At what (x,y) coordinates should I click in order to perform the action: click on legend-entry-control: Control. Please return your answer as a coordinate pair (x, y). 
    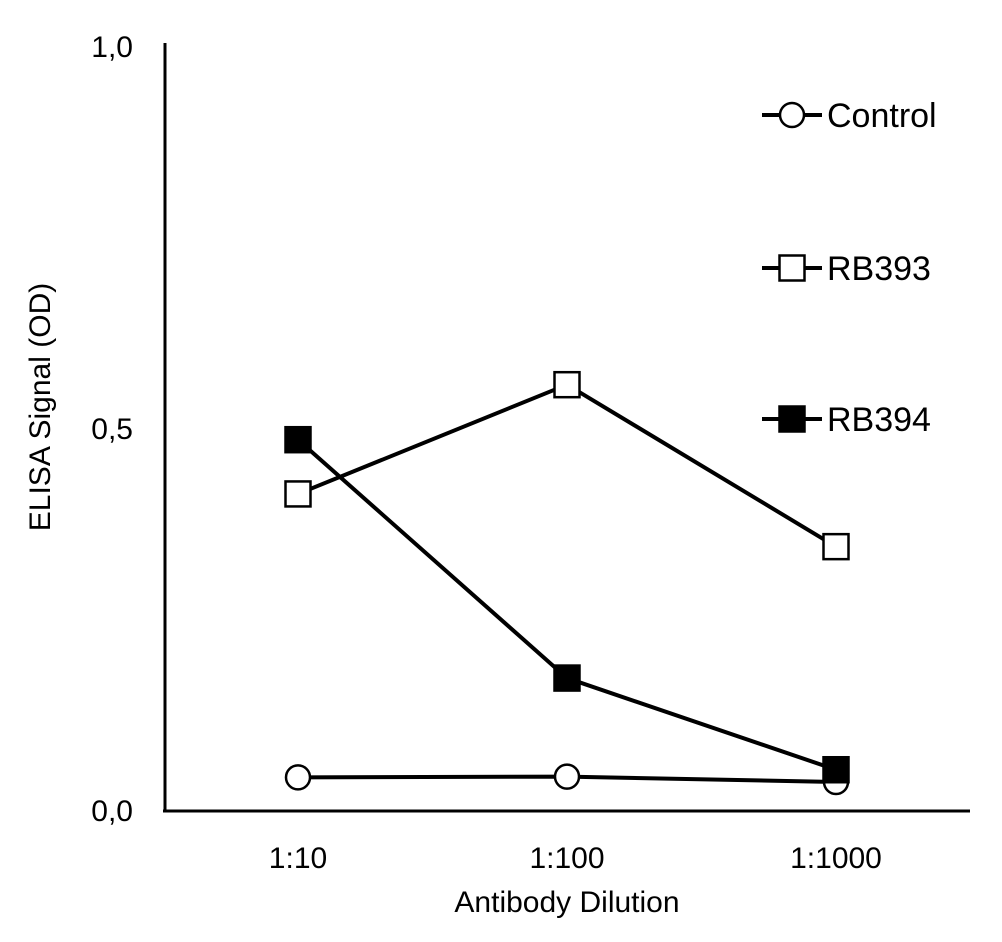
    Looking at the image, I should click on (849, 116).